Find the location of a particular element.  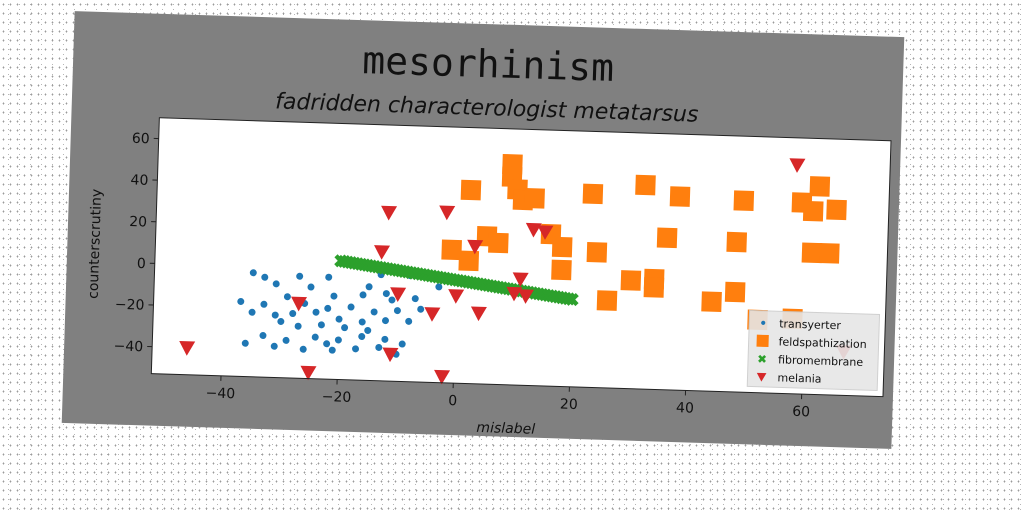

legend-marker-fibromembrane is located at coordinates (762, 358).